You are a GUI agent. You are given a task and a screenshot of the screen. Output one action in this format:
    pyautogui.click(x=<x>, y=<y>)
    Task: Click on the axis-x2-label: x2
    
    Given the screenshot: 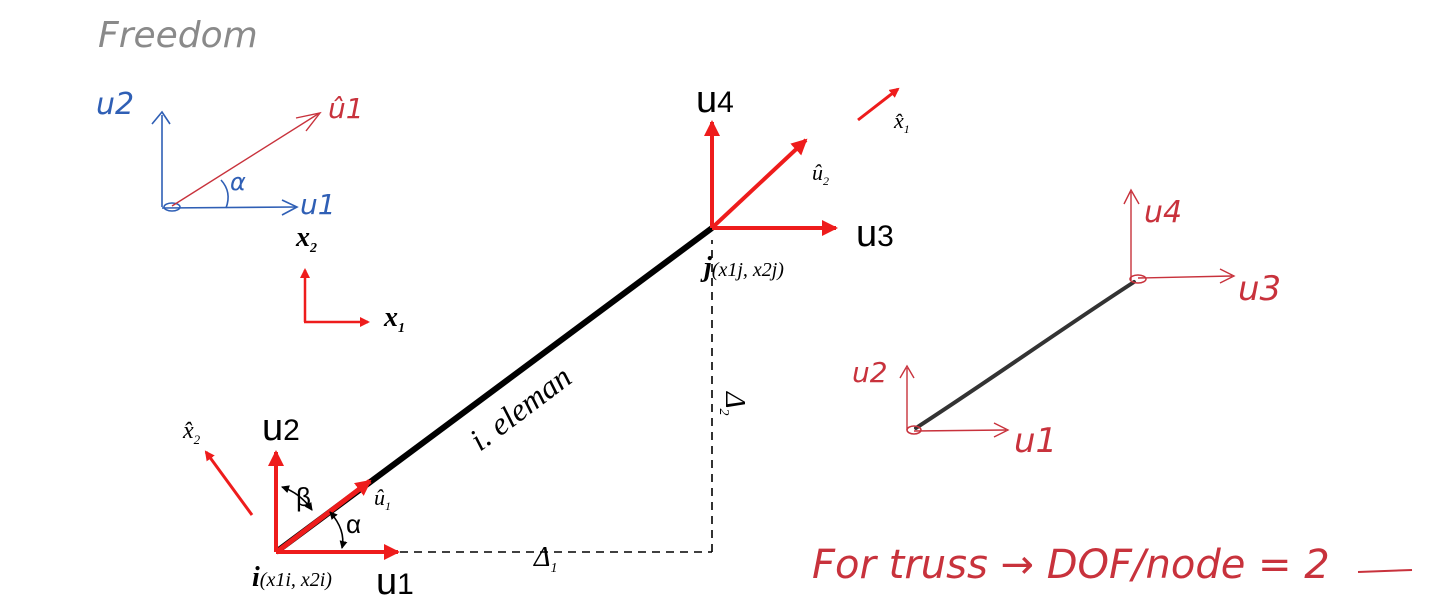 What is the action you would take?
    pyautogui.click(x=306, y=239)
    